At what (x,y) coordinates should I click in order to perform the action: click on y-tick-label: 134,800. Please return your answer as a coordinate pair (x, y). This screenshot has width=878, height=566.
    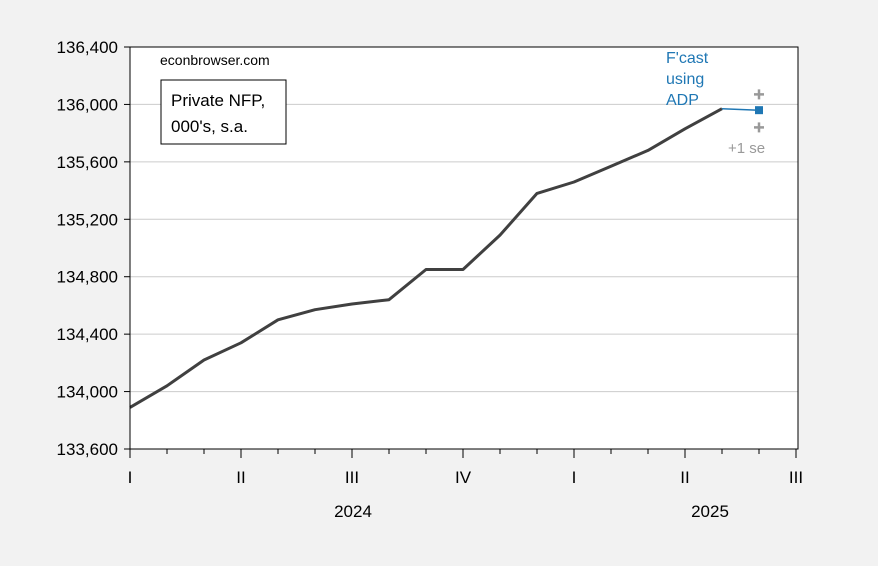
    Looking at the image, I should click on (87, 277).